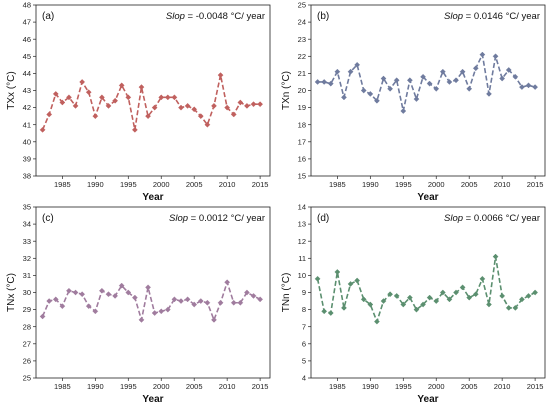  I want to click on x-tick-label: 2000, so click(436, 184).